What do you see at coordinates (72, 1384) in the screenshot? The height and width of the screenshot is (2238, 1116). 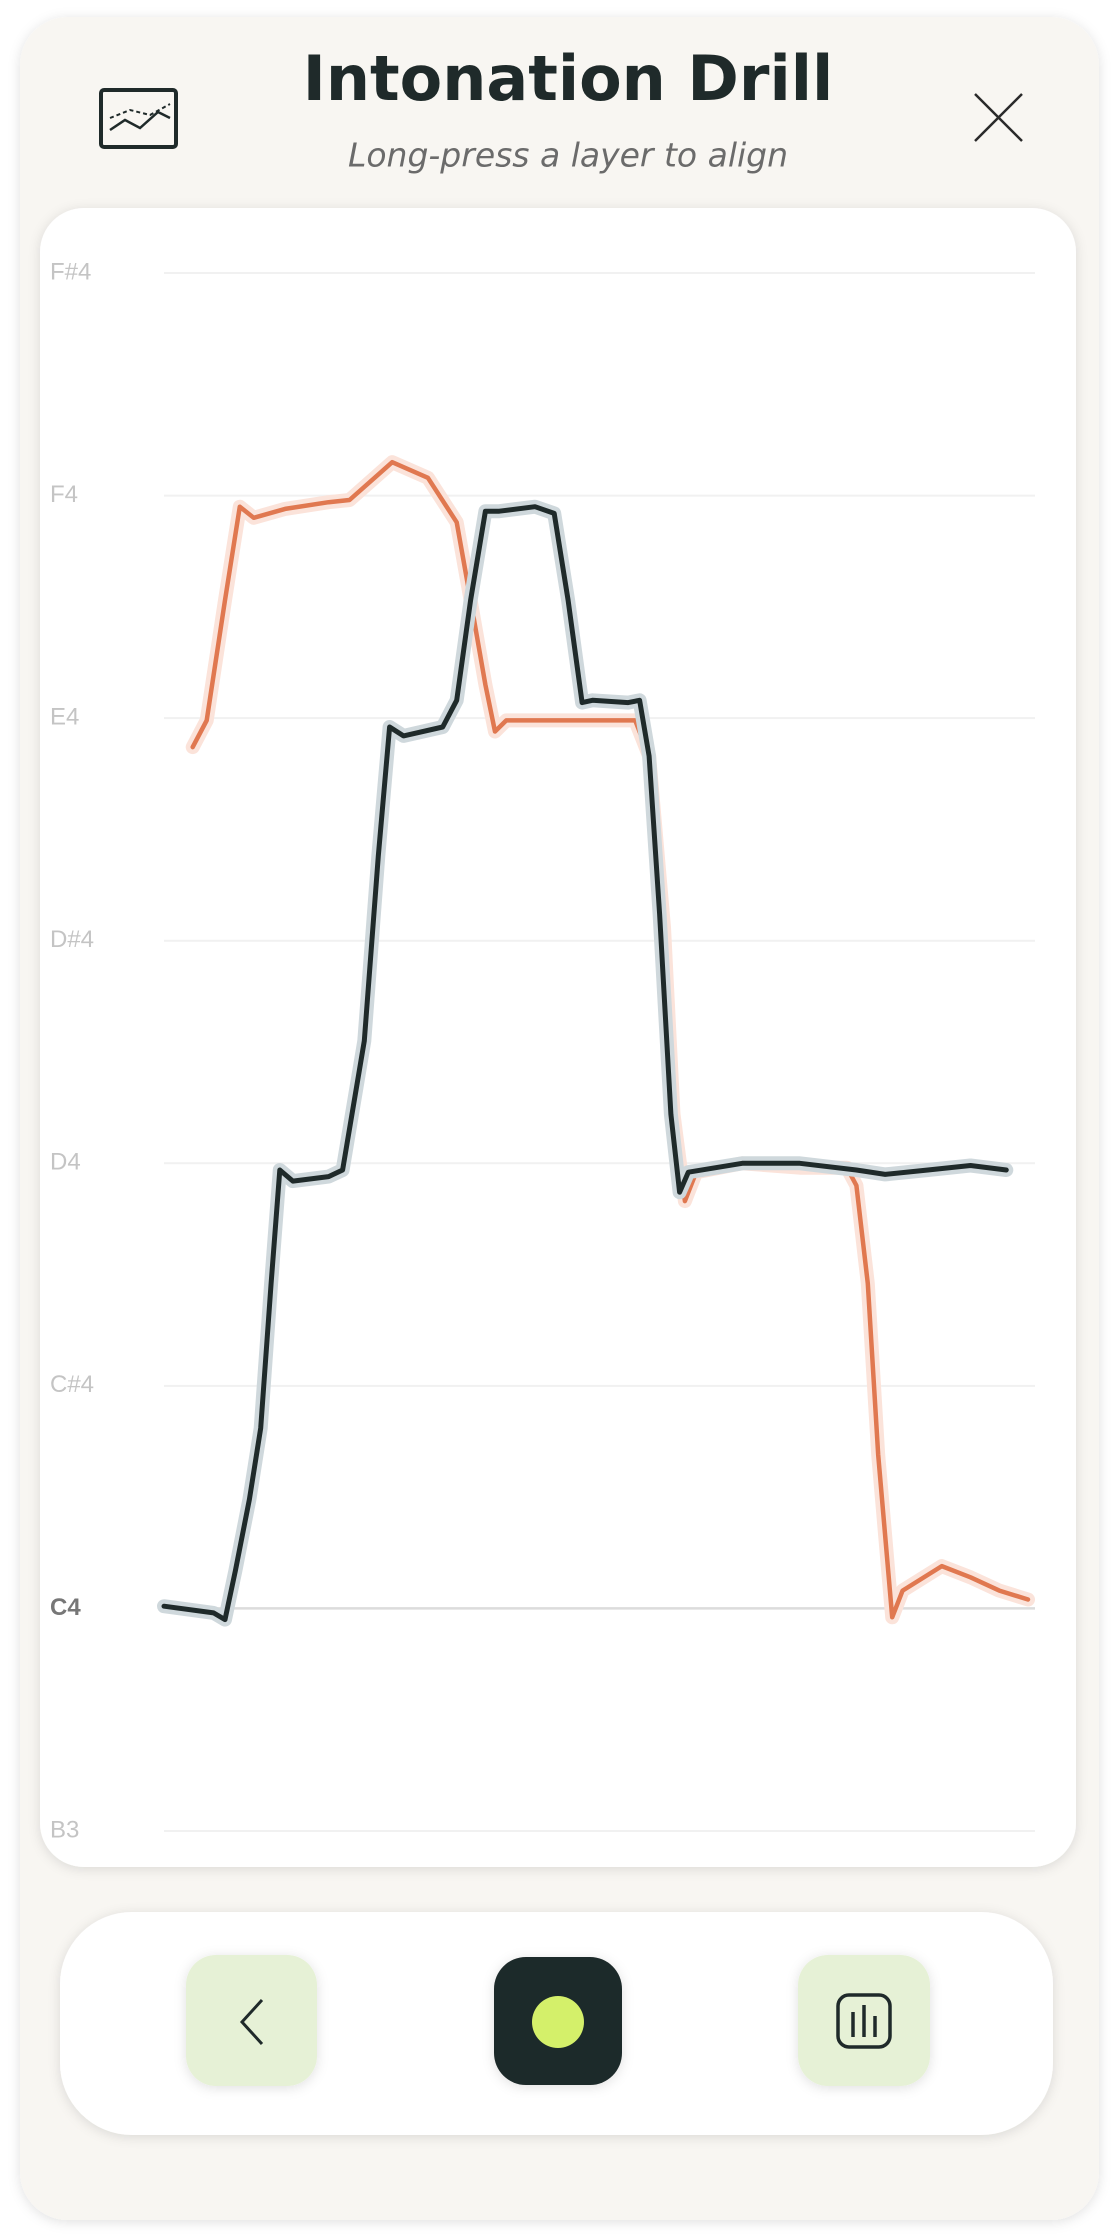 I see `y-tick-label: C#4` at bounding box center [72, 1384].